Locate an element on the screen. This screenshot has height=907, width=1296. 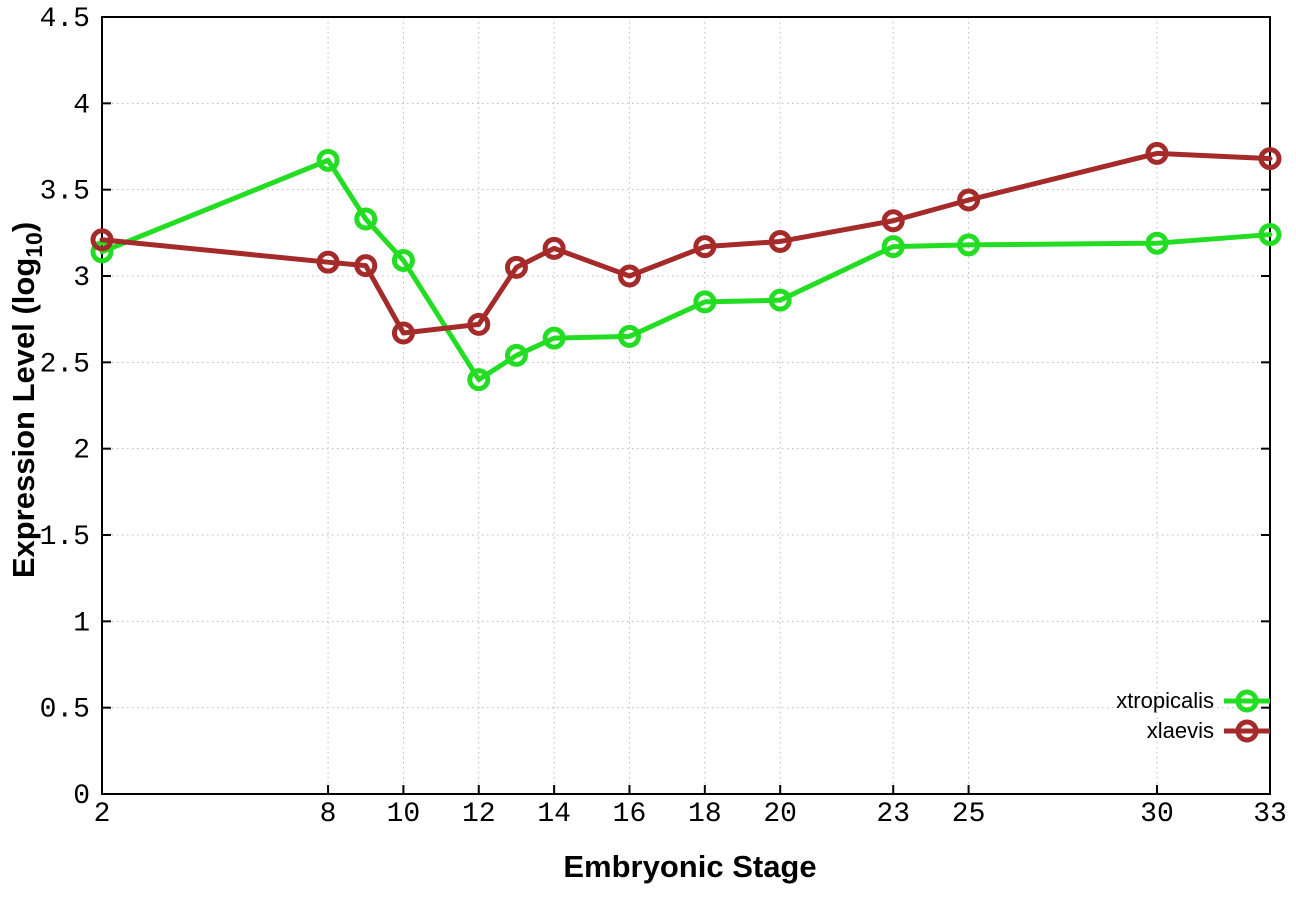
y-tick-label: 4.5 is located at coordinates (65, 19).